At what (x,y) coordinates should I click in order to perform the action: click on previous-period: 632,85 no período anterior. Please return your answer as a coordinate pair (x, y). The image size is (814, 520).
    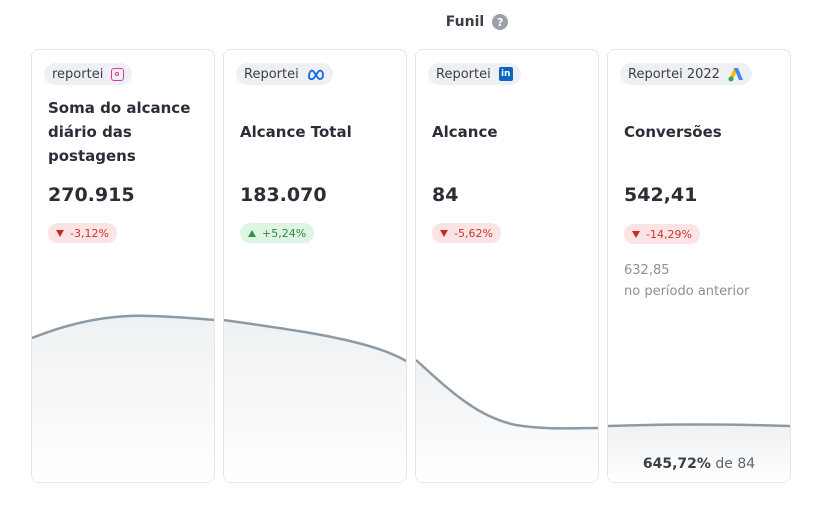
    Looking at the image, I should click on (686, 281).